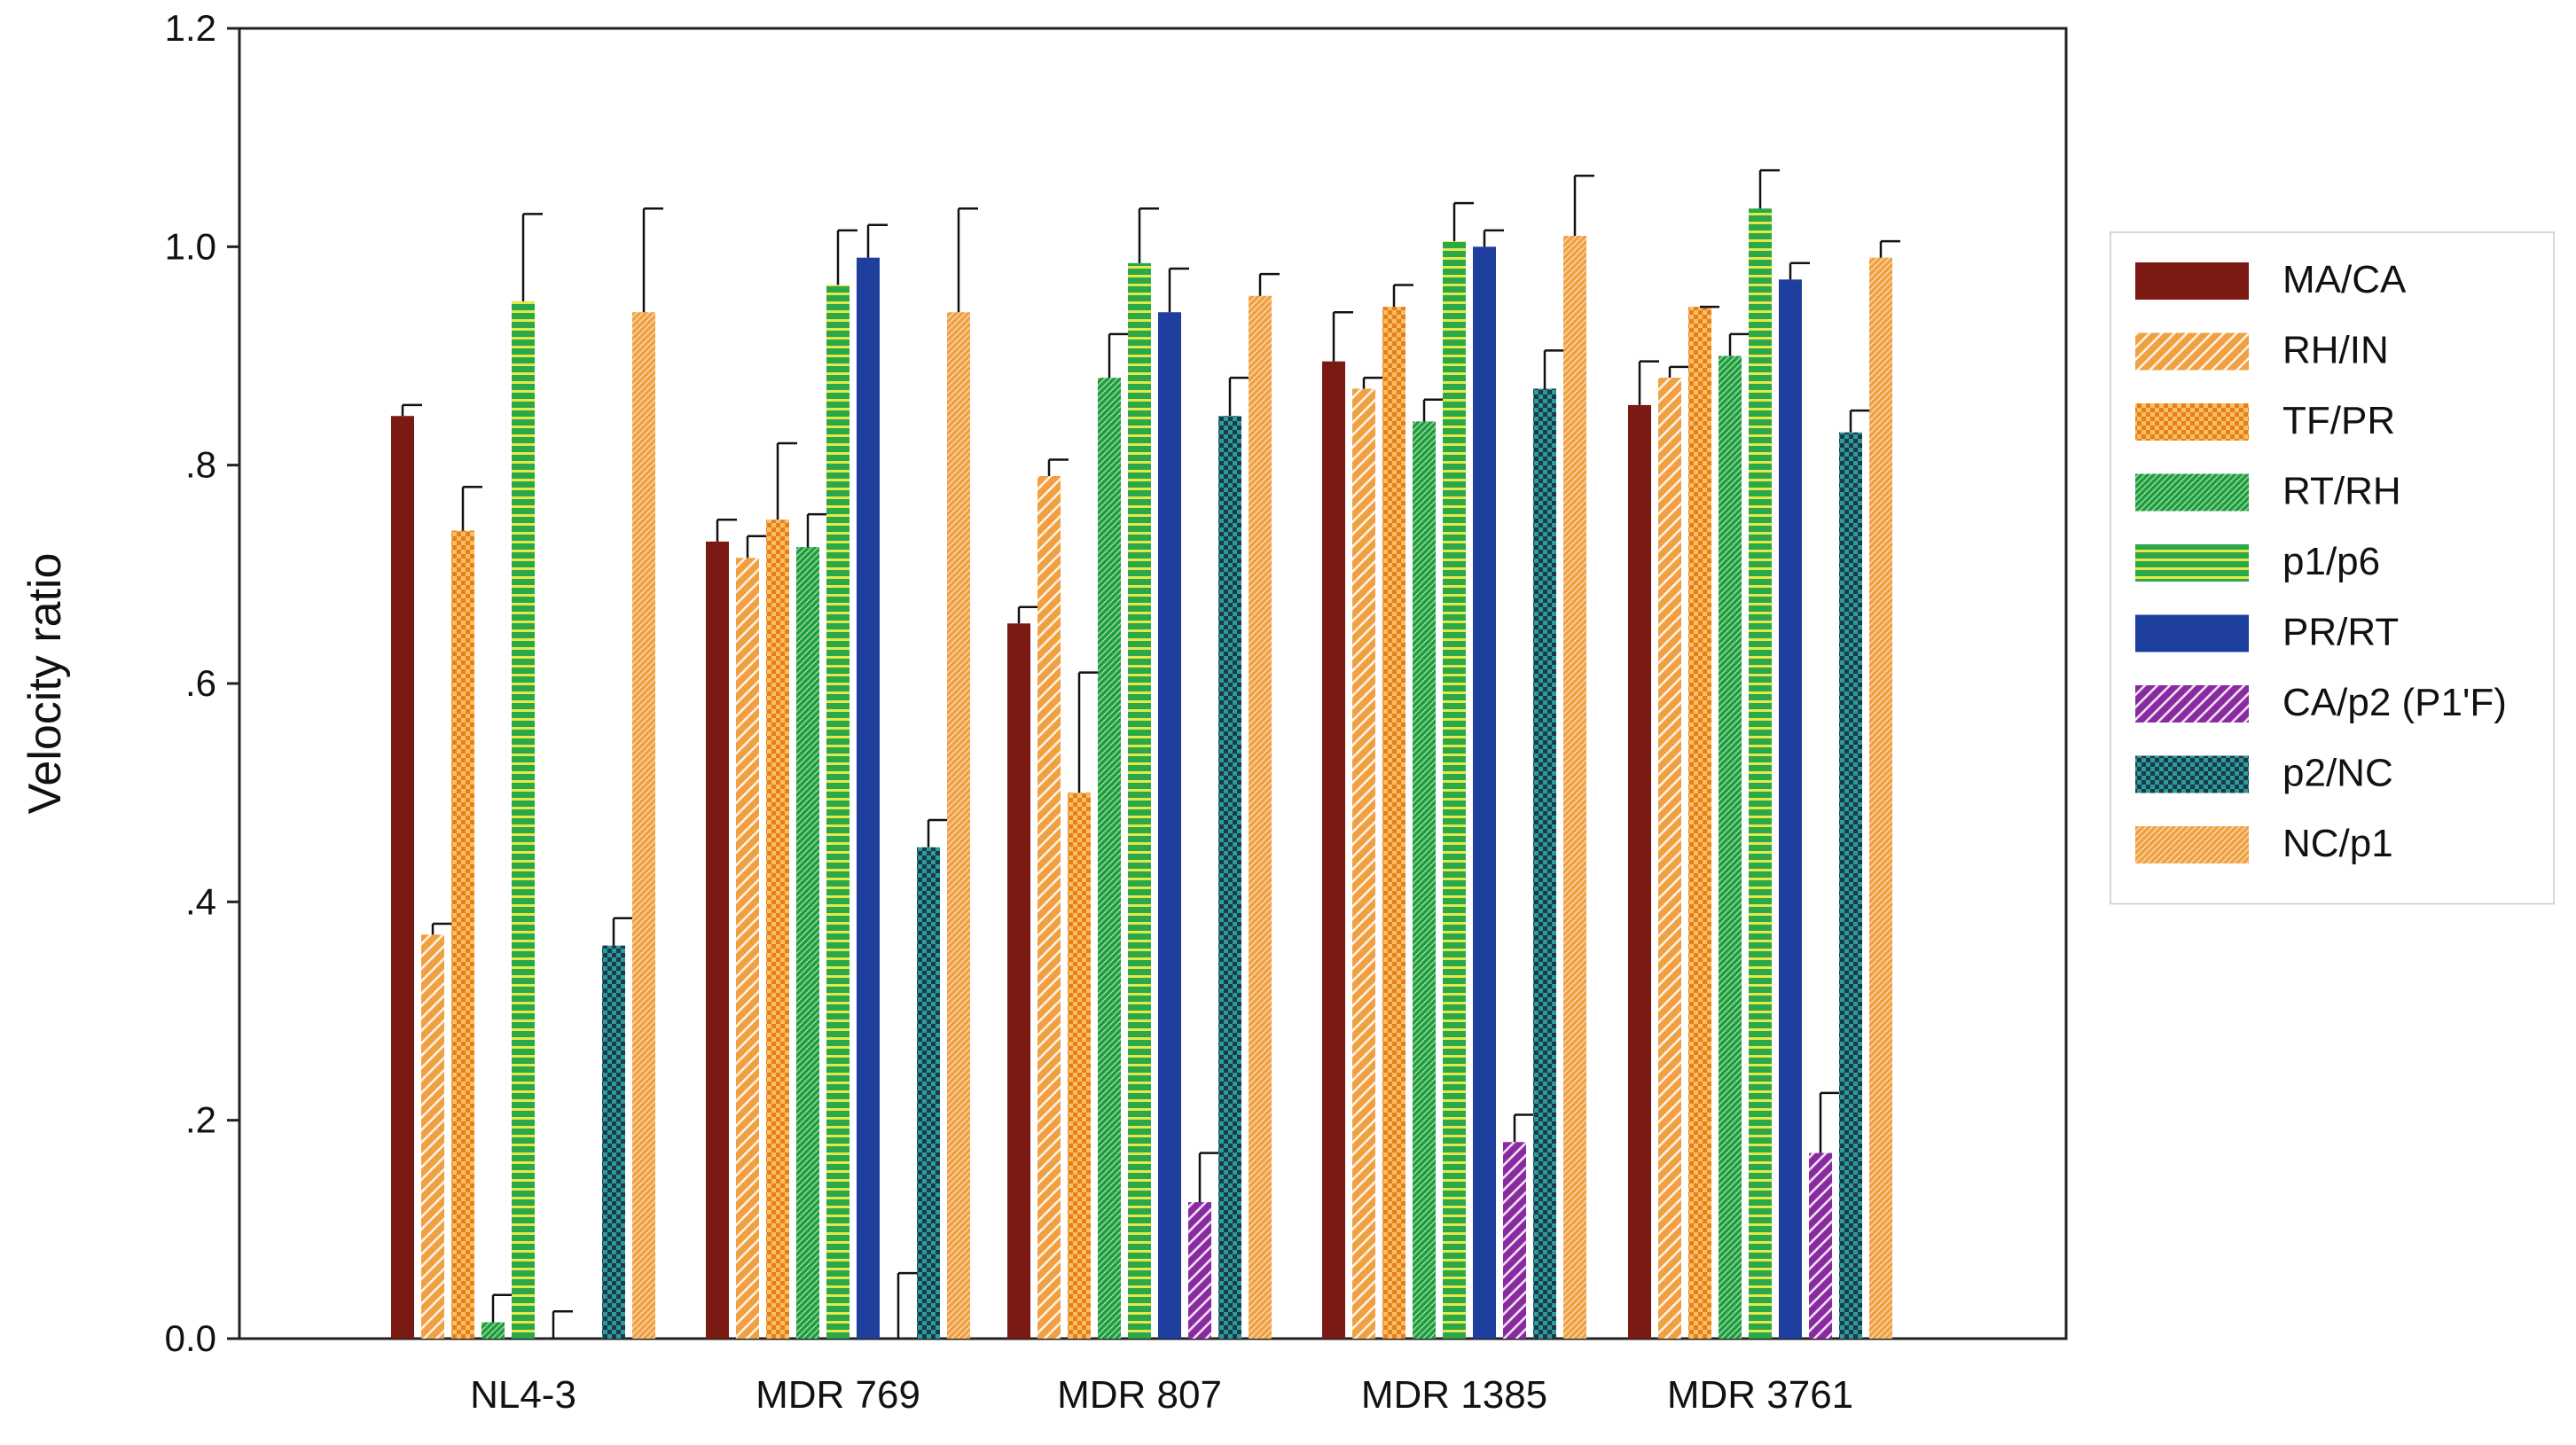 Image resolution: width=2576 pixels, height=1445 pixels. I want to click on y-tick-label: 0.0, so click(190, 1338).